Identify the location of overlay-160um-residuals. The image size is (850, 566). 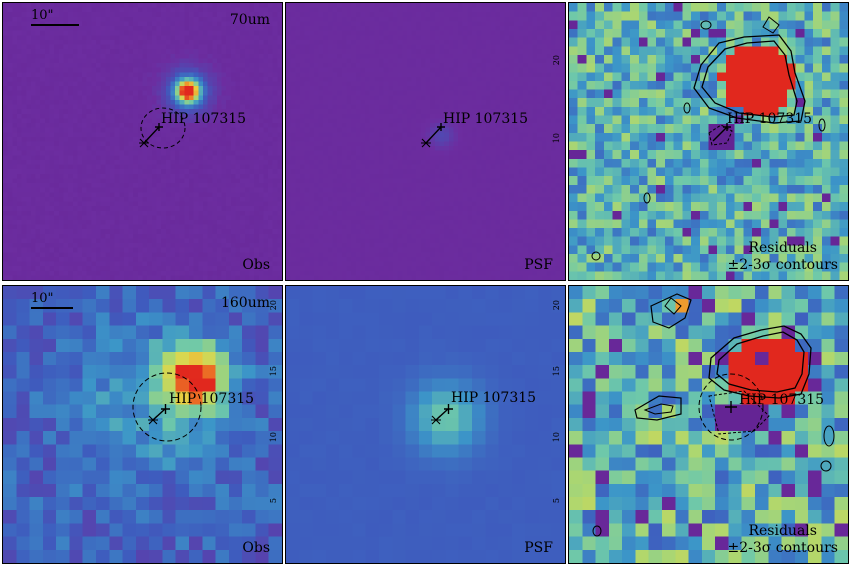
(713, 415).